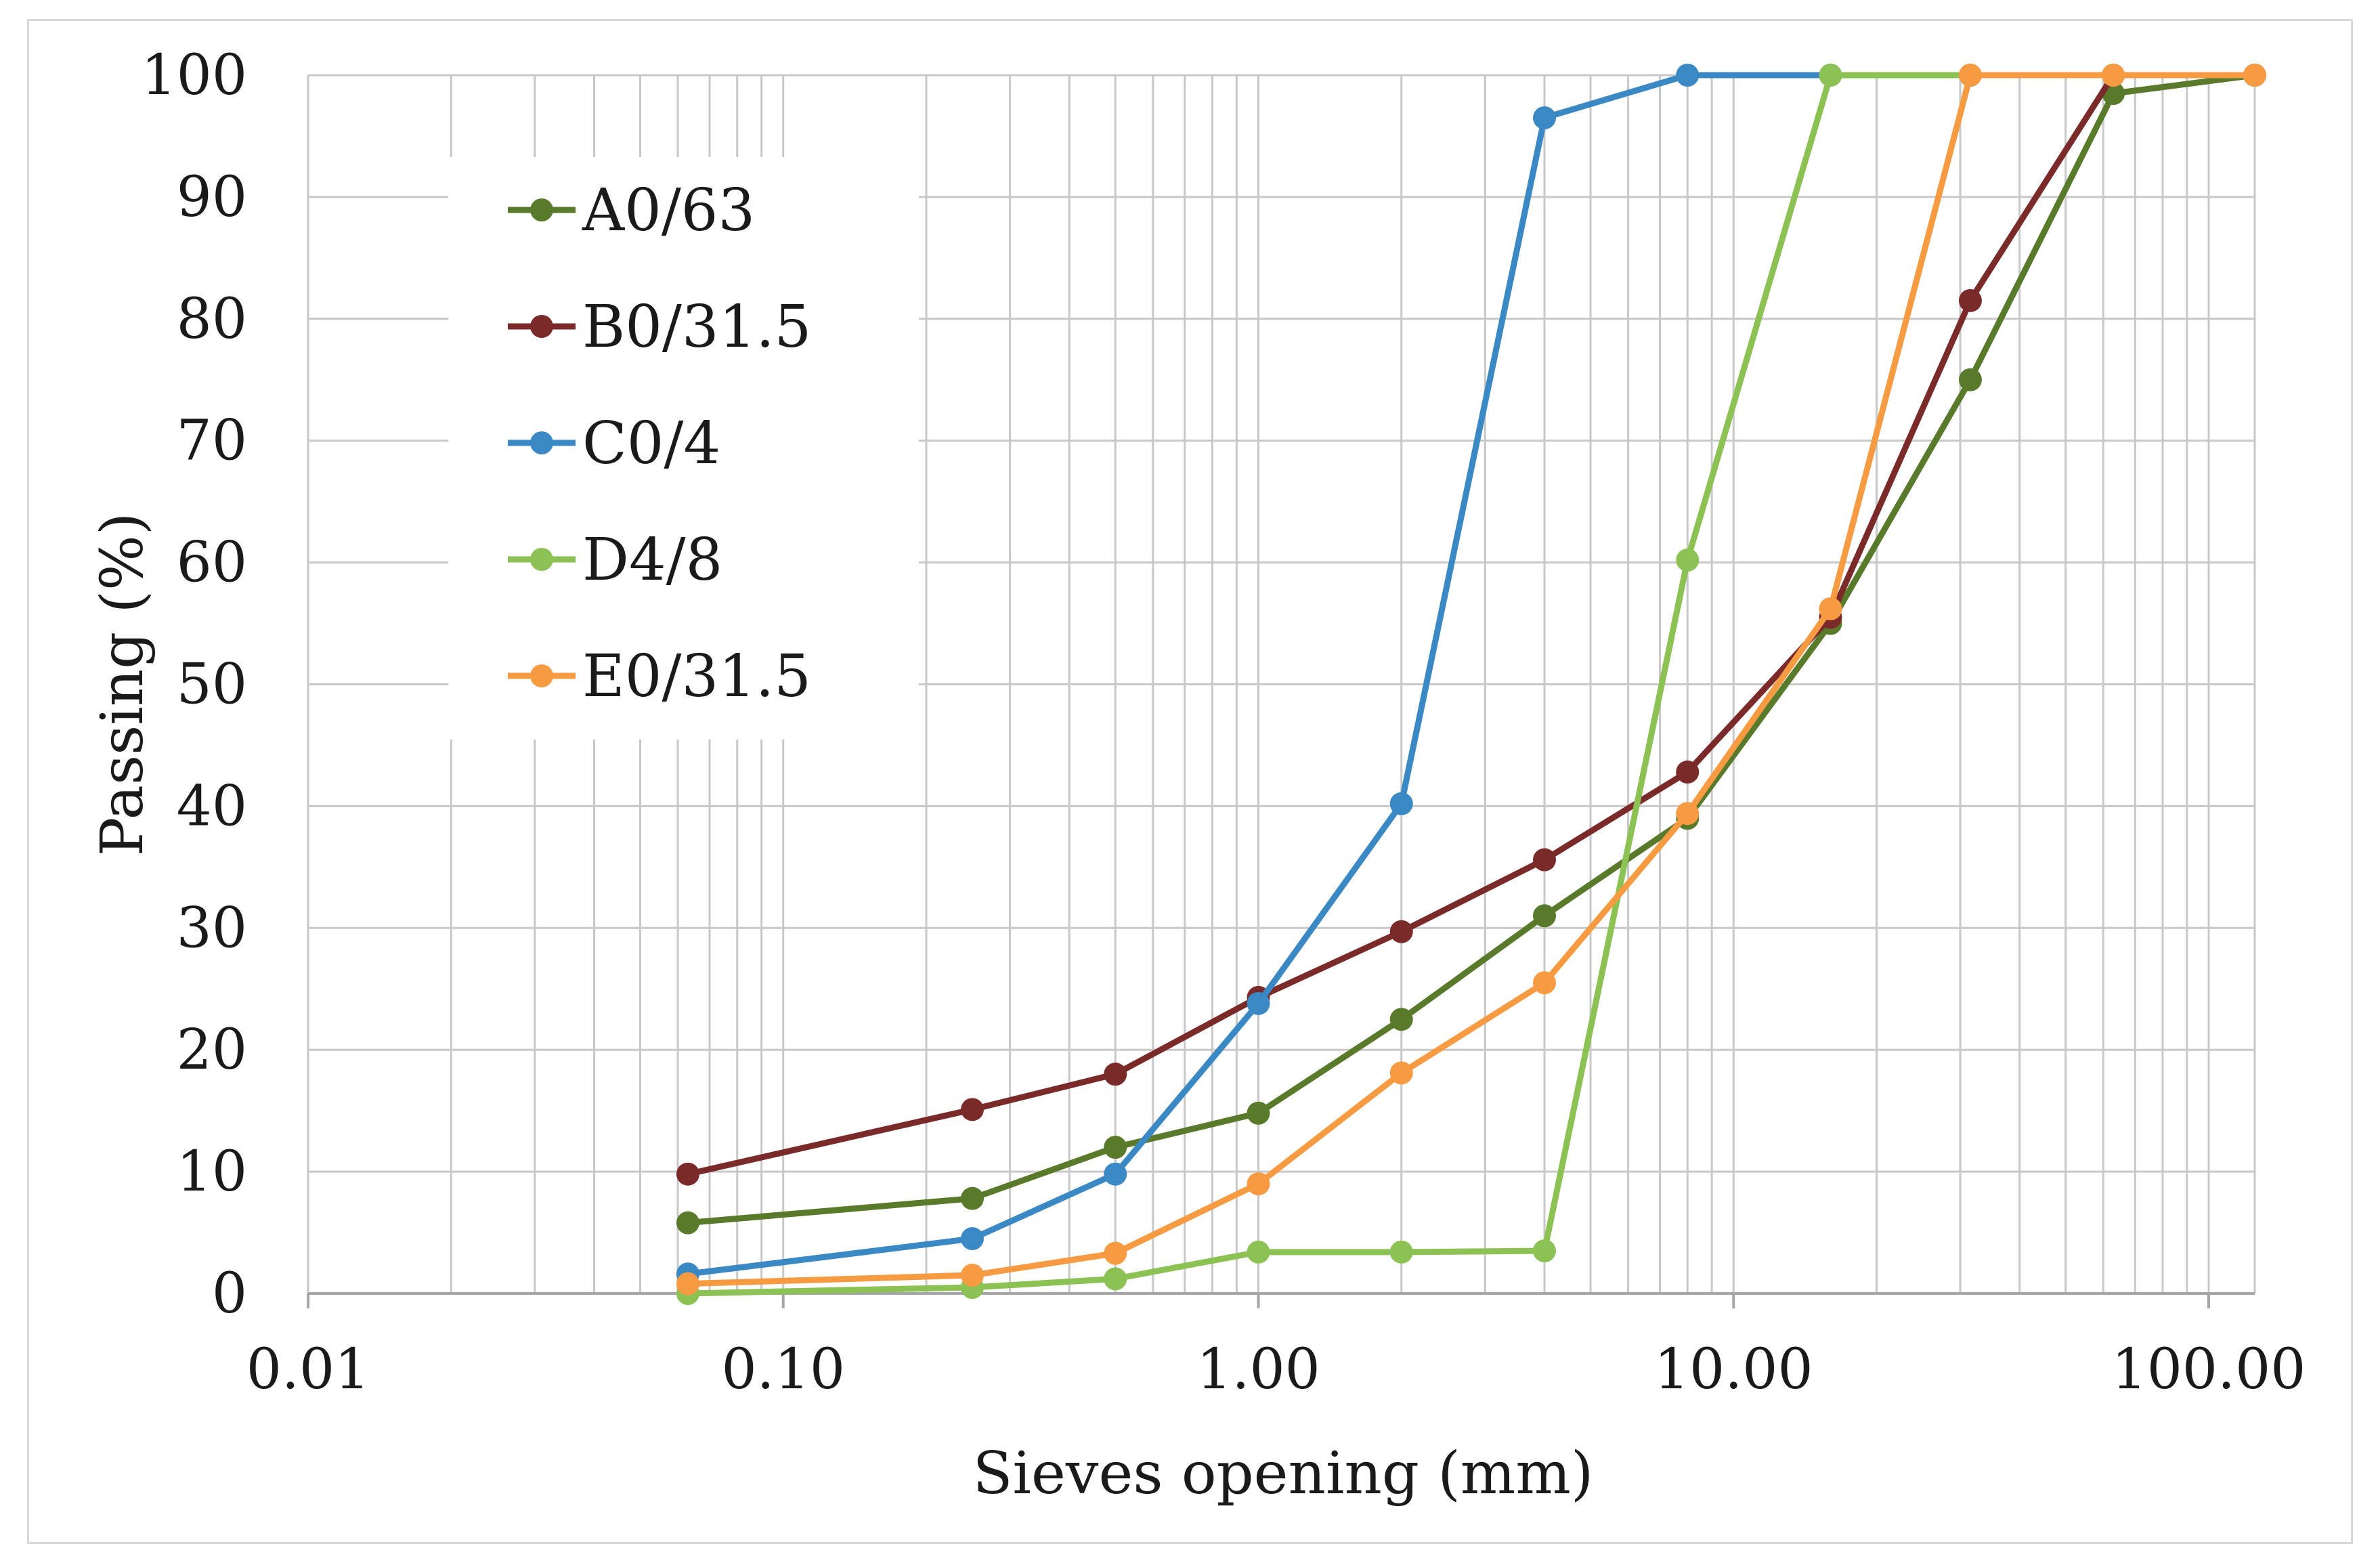 Image resolution: width=2380 pixels, height=1563 pixels. Describe the element at coordinates (230, 1294) in the screenshot. I see `y-tick-label: 0` at that location.